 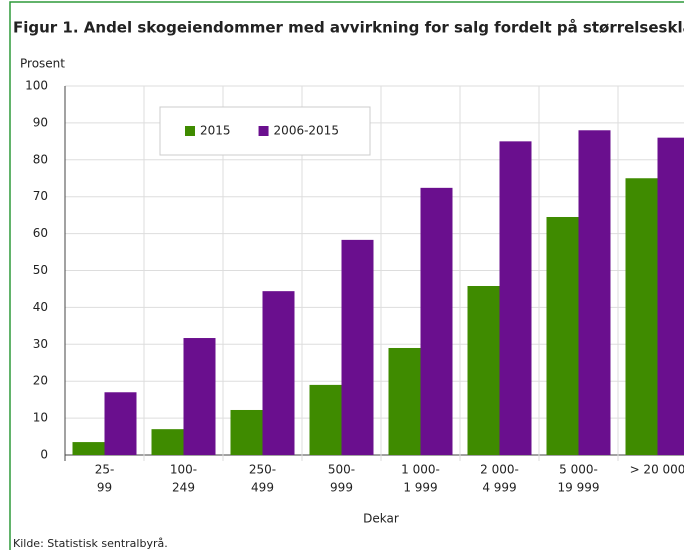 I want to click on x-tick-label: > 20 000, so click(x=657, y=470).